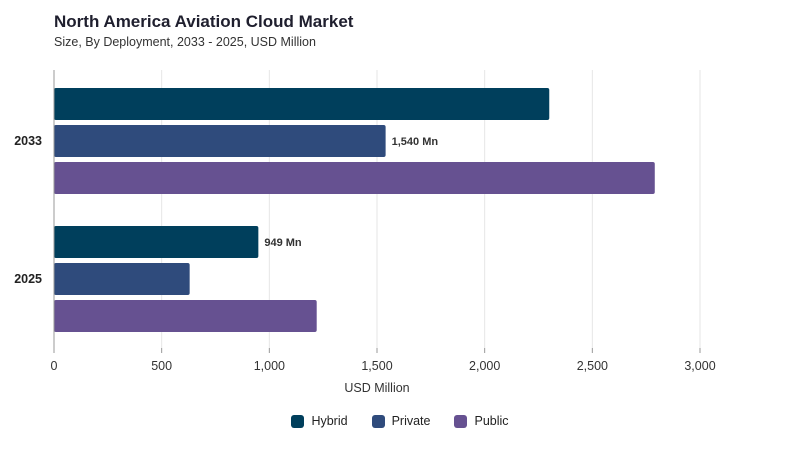 The image size is (800, 450). Describe the element at coordinates (185, 316) in the screenshot. I see `bar-public-2025` at that location.